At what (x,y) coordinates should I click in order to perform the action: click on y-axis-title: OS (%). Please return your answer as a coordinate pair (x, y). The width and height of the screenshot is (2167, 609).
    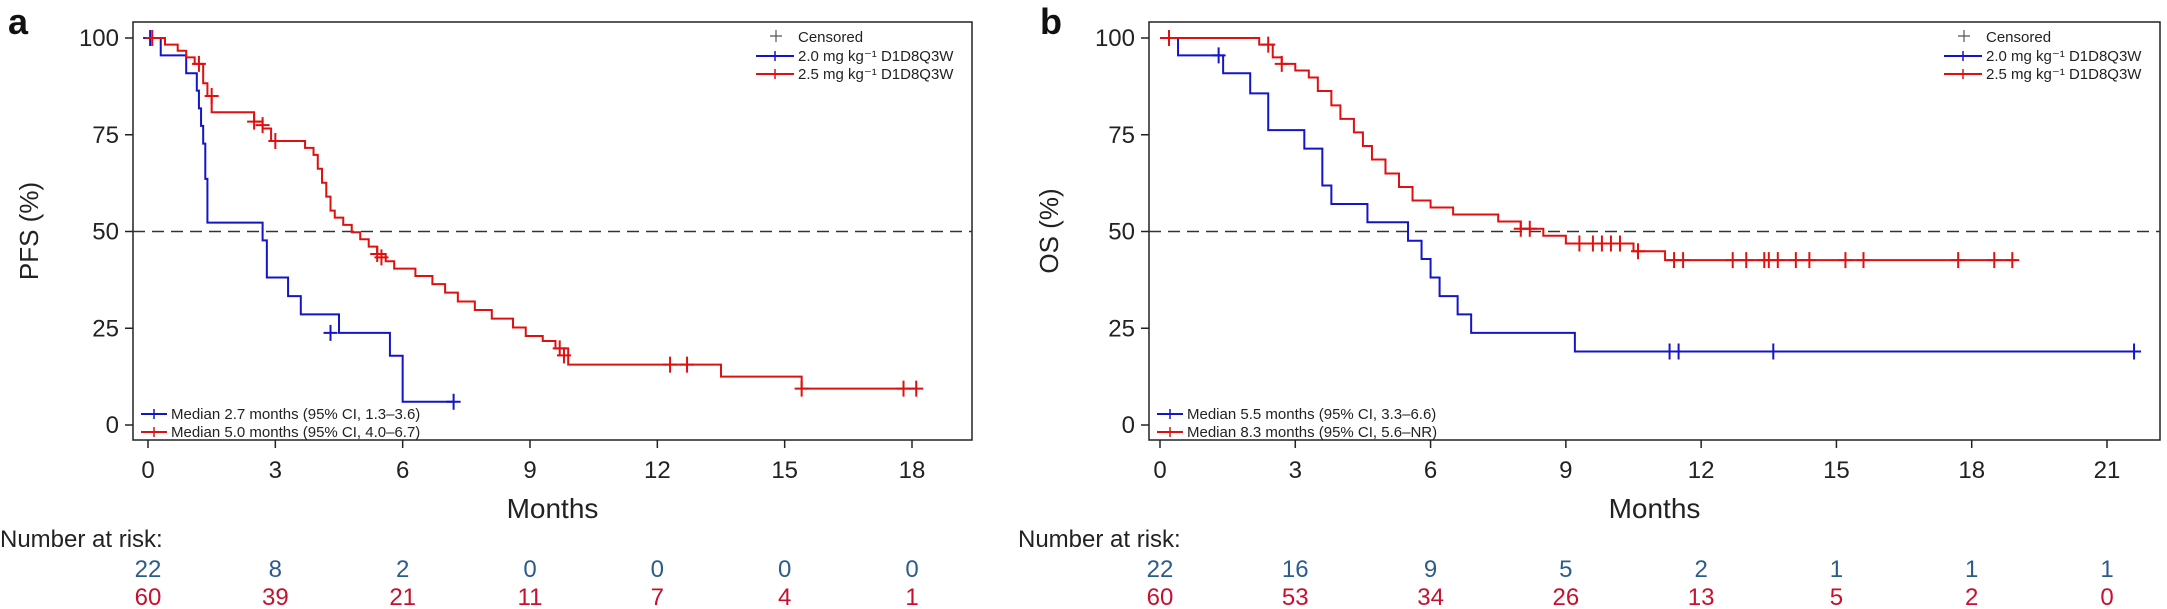
    Looking at the image, I should click on (1049, 230).